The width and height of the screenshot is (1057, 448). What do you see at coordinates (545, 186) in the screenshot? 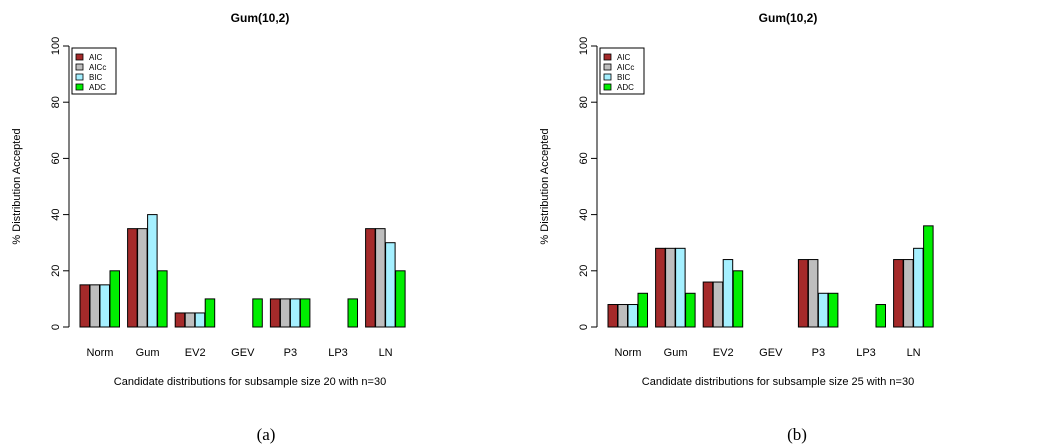
I see `chart-b-y-axis-label: % Distribution Accepted` at bounding box center [545, 186].